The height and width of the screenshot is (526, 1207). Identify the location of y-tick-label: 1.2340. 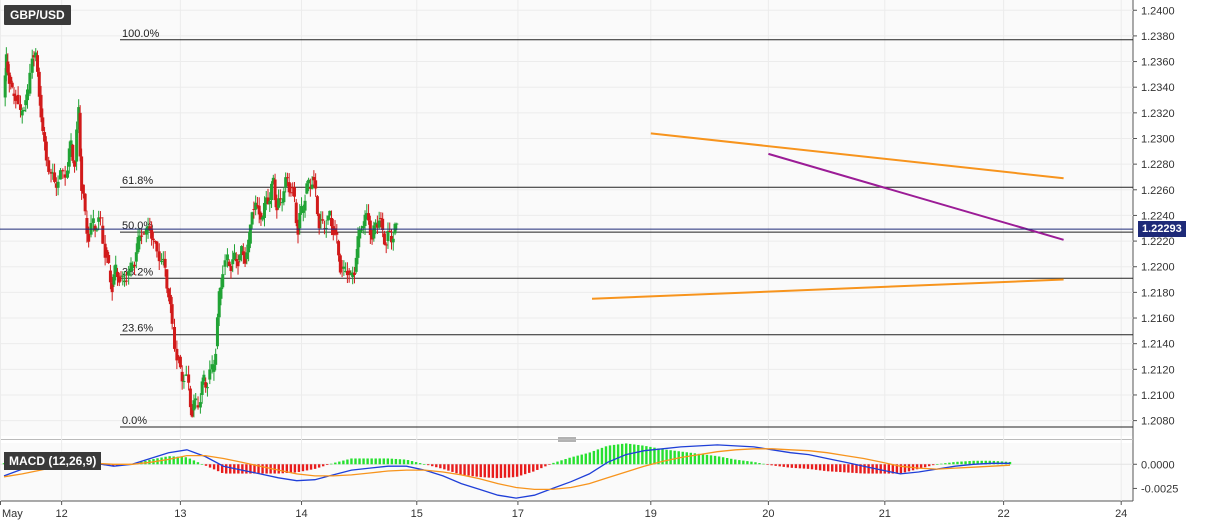
(1158, 88).